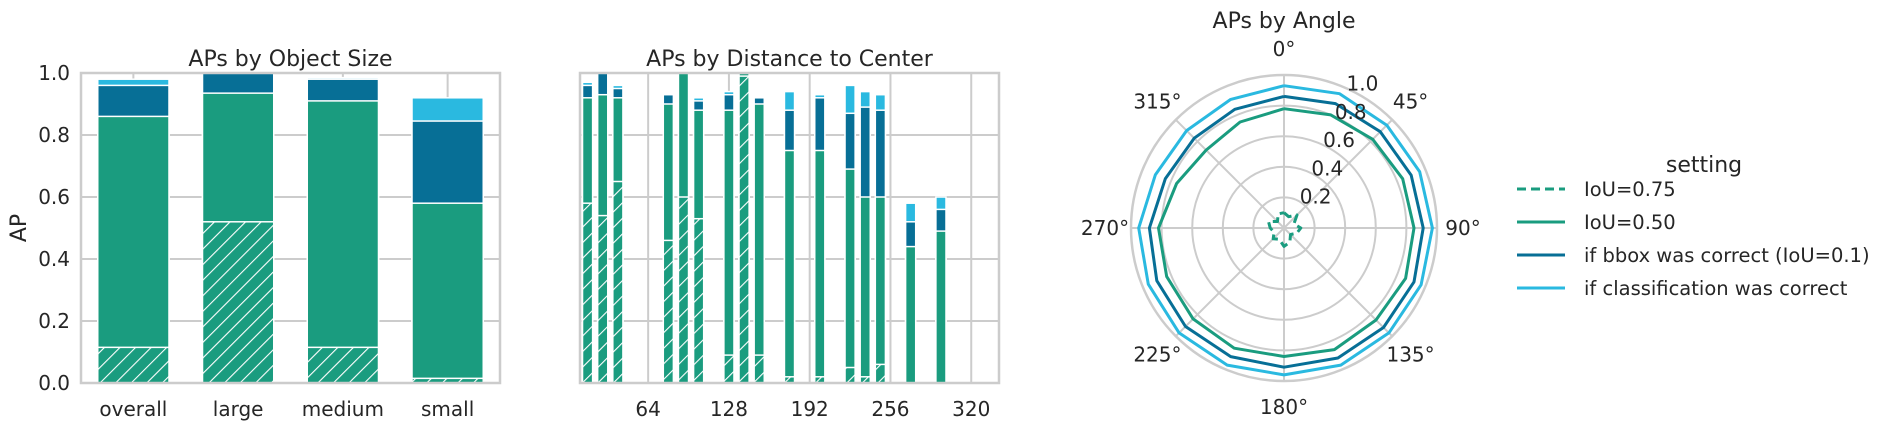 Image resolution: width=1891 pixels, height=428 pixels. I want to click on radial-tick-label: 0.6, so click(1339, 140).